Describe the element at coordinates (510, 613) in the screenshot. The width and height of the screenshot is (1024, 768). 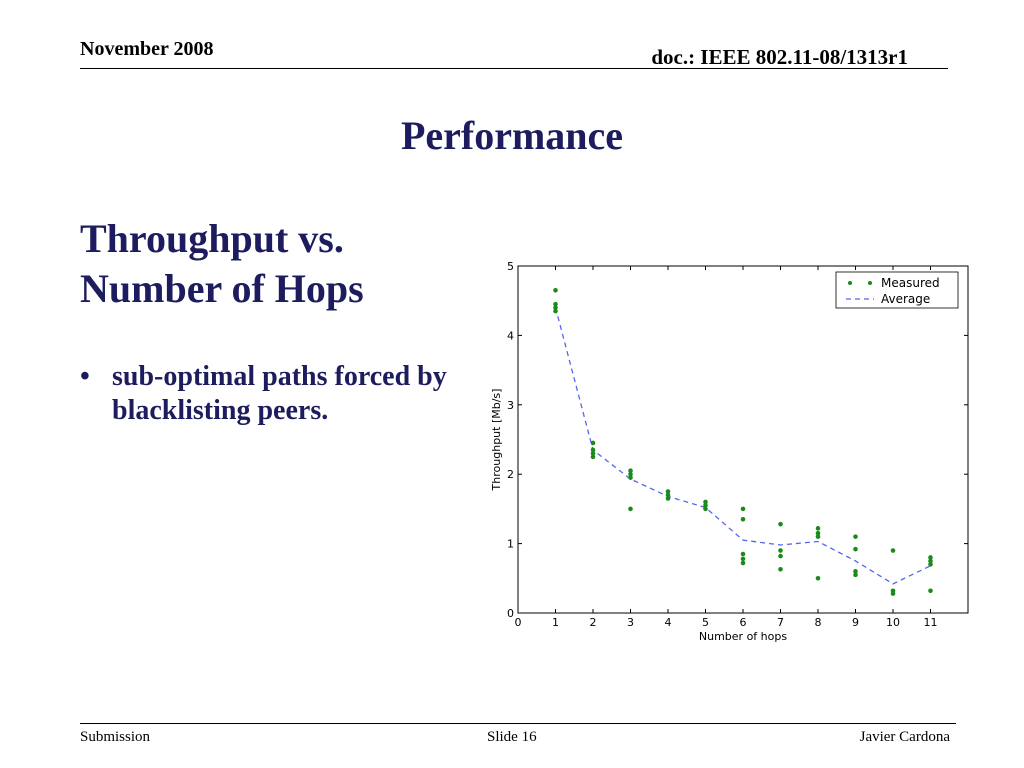
I see `y-tick-label: 0` at that location.